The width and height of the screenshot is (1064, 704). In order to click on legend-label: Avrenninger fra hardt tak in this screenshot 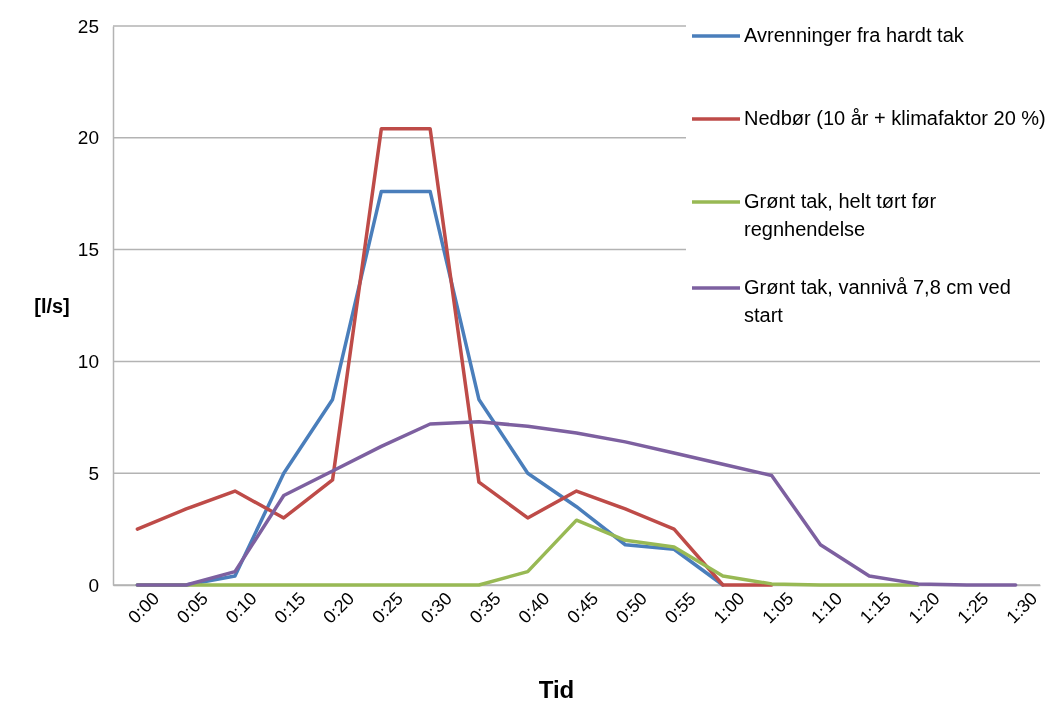, I will do `click(854, 35)`.